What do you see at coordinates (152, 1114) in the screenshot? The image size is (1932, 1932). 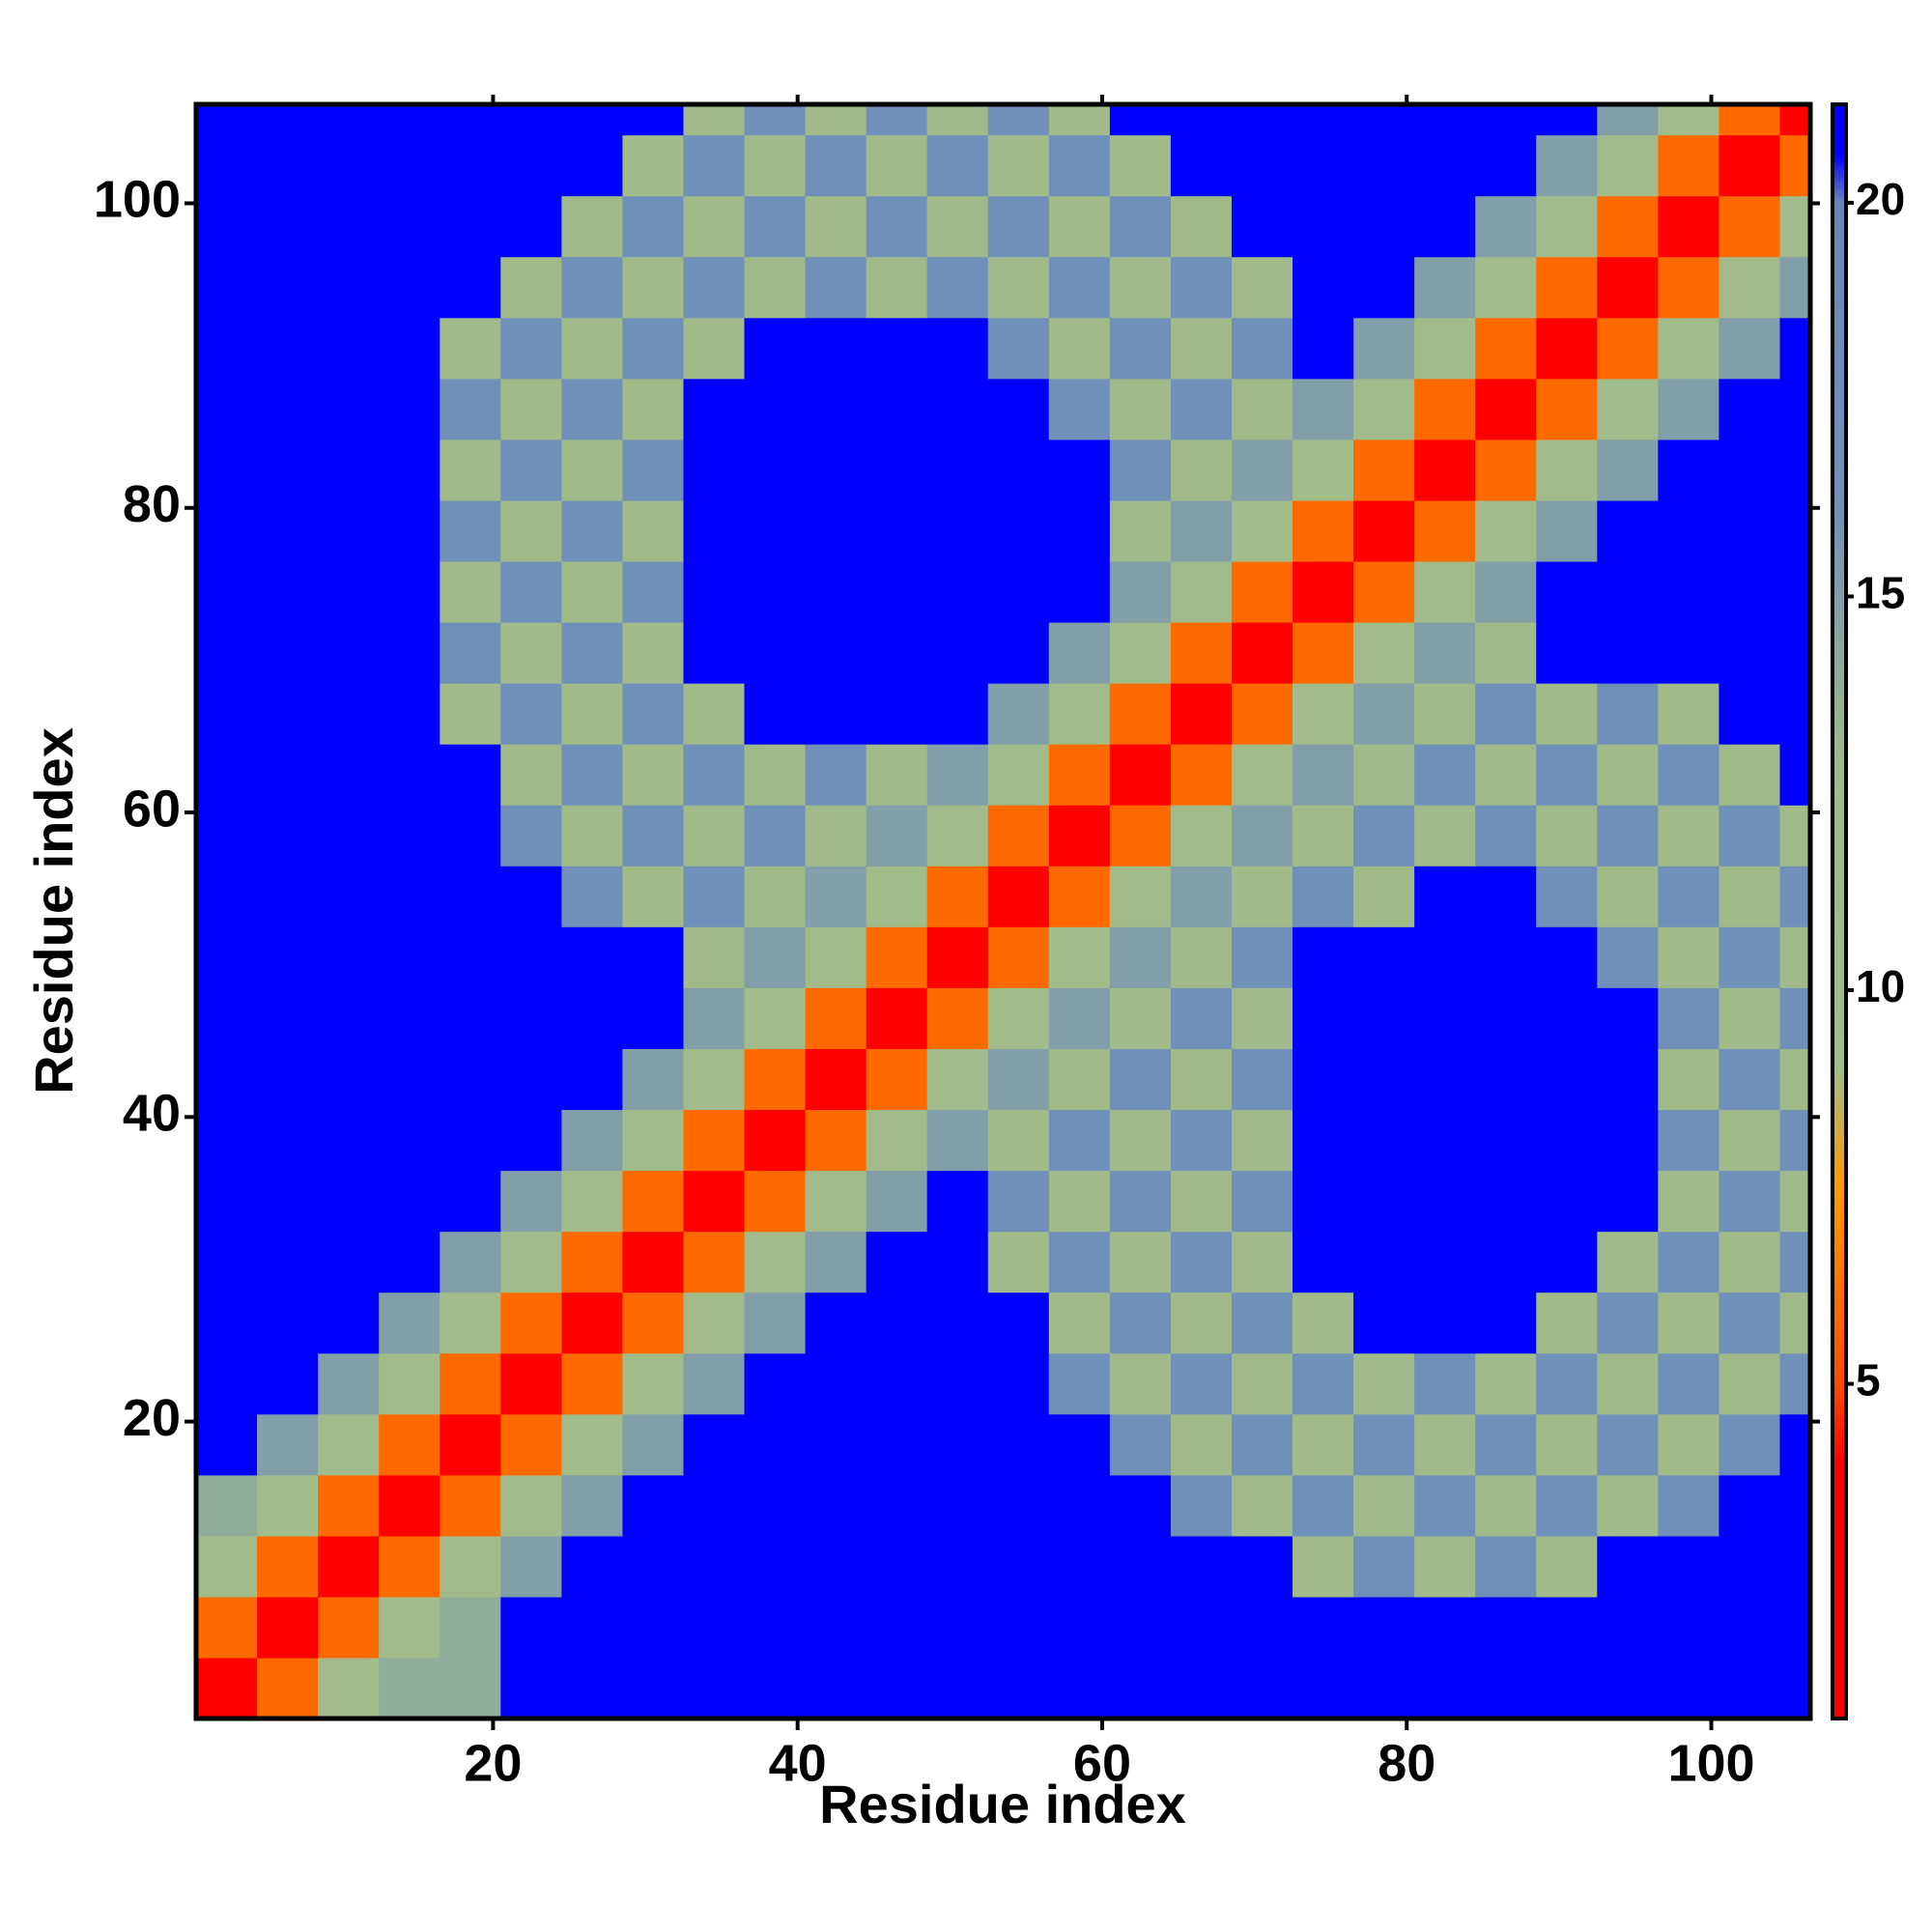 I see `y-tick-label: 40` at bounding box center [152, 1114].